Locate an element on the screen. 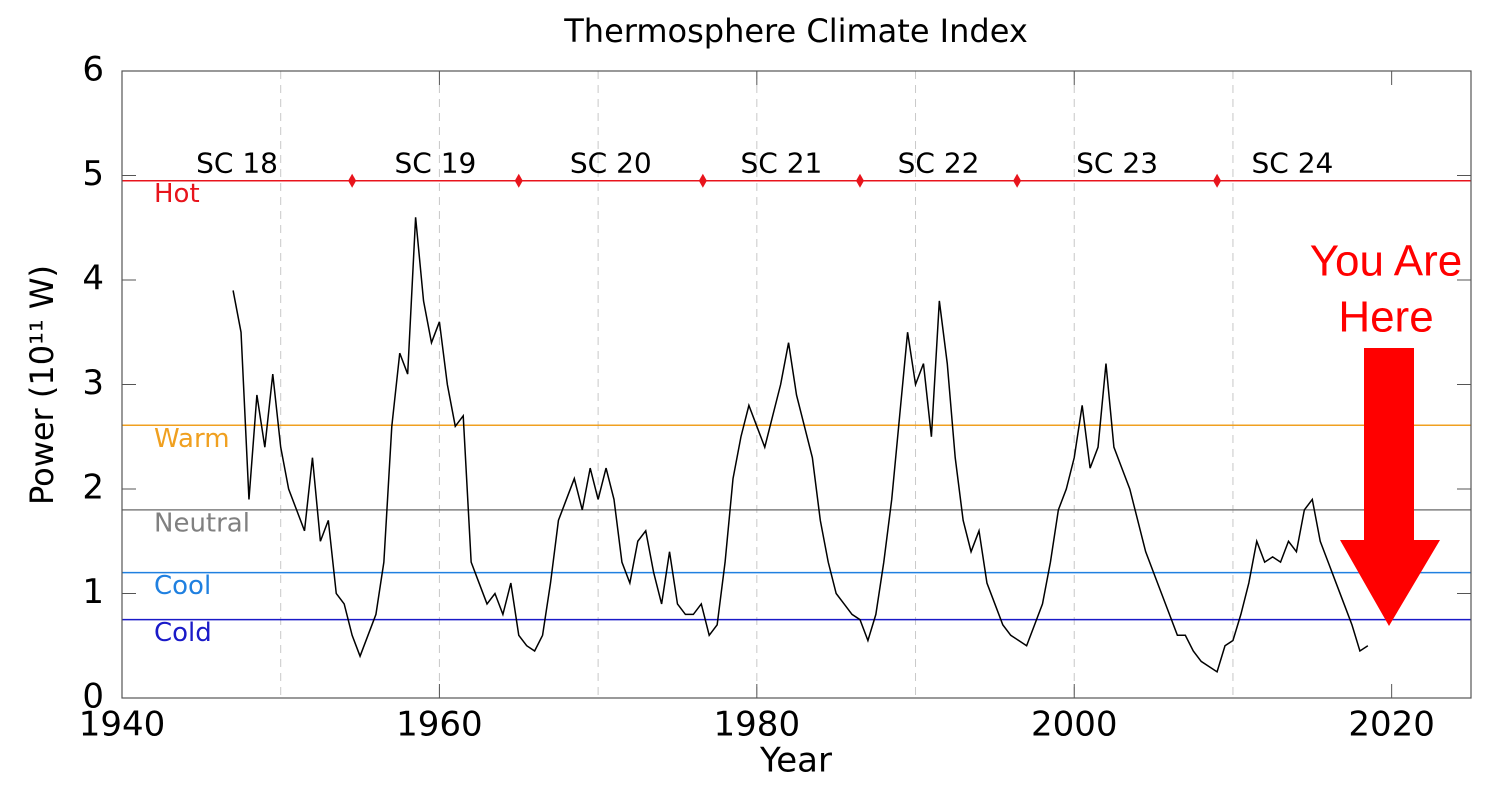  y-tick-label: 5 is located at coordinates (93, 174).